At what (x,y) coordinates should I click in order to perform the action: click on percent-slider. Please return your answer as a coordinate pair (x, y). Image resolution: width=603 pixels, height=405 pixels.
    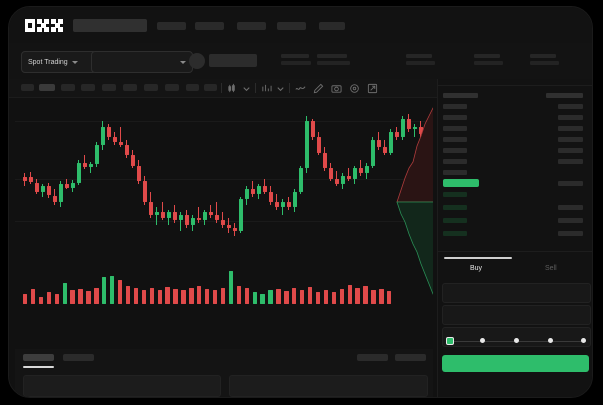
    Looking at the image, I should click on (516, 341).